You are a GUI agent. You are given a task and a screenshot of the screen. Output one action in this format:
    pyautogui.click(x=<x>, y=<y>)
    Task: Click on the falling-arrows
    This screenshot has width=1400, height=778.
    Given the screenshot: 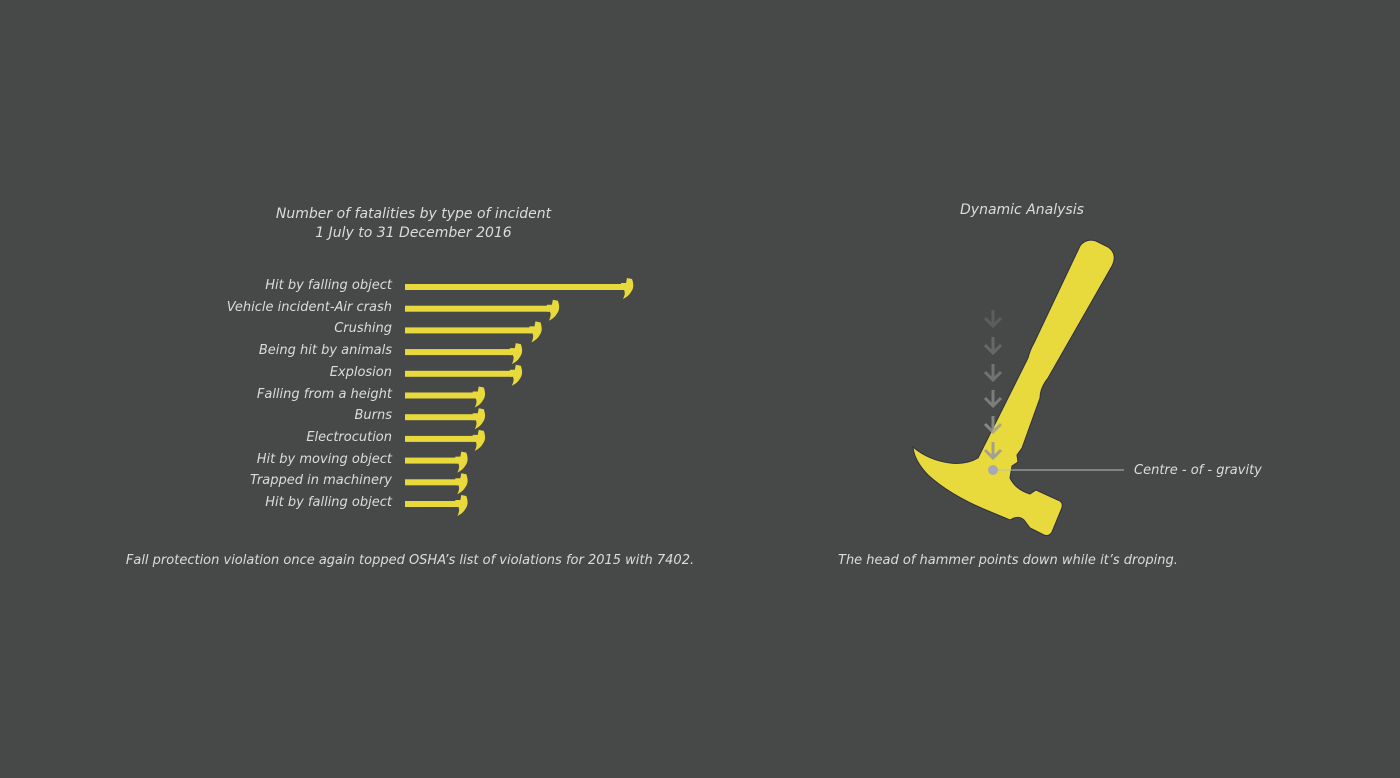 What is the action you would take?
    pyautogui.click(x=993, y=385)
    